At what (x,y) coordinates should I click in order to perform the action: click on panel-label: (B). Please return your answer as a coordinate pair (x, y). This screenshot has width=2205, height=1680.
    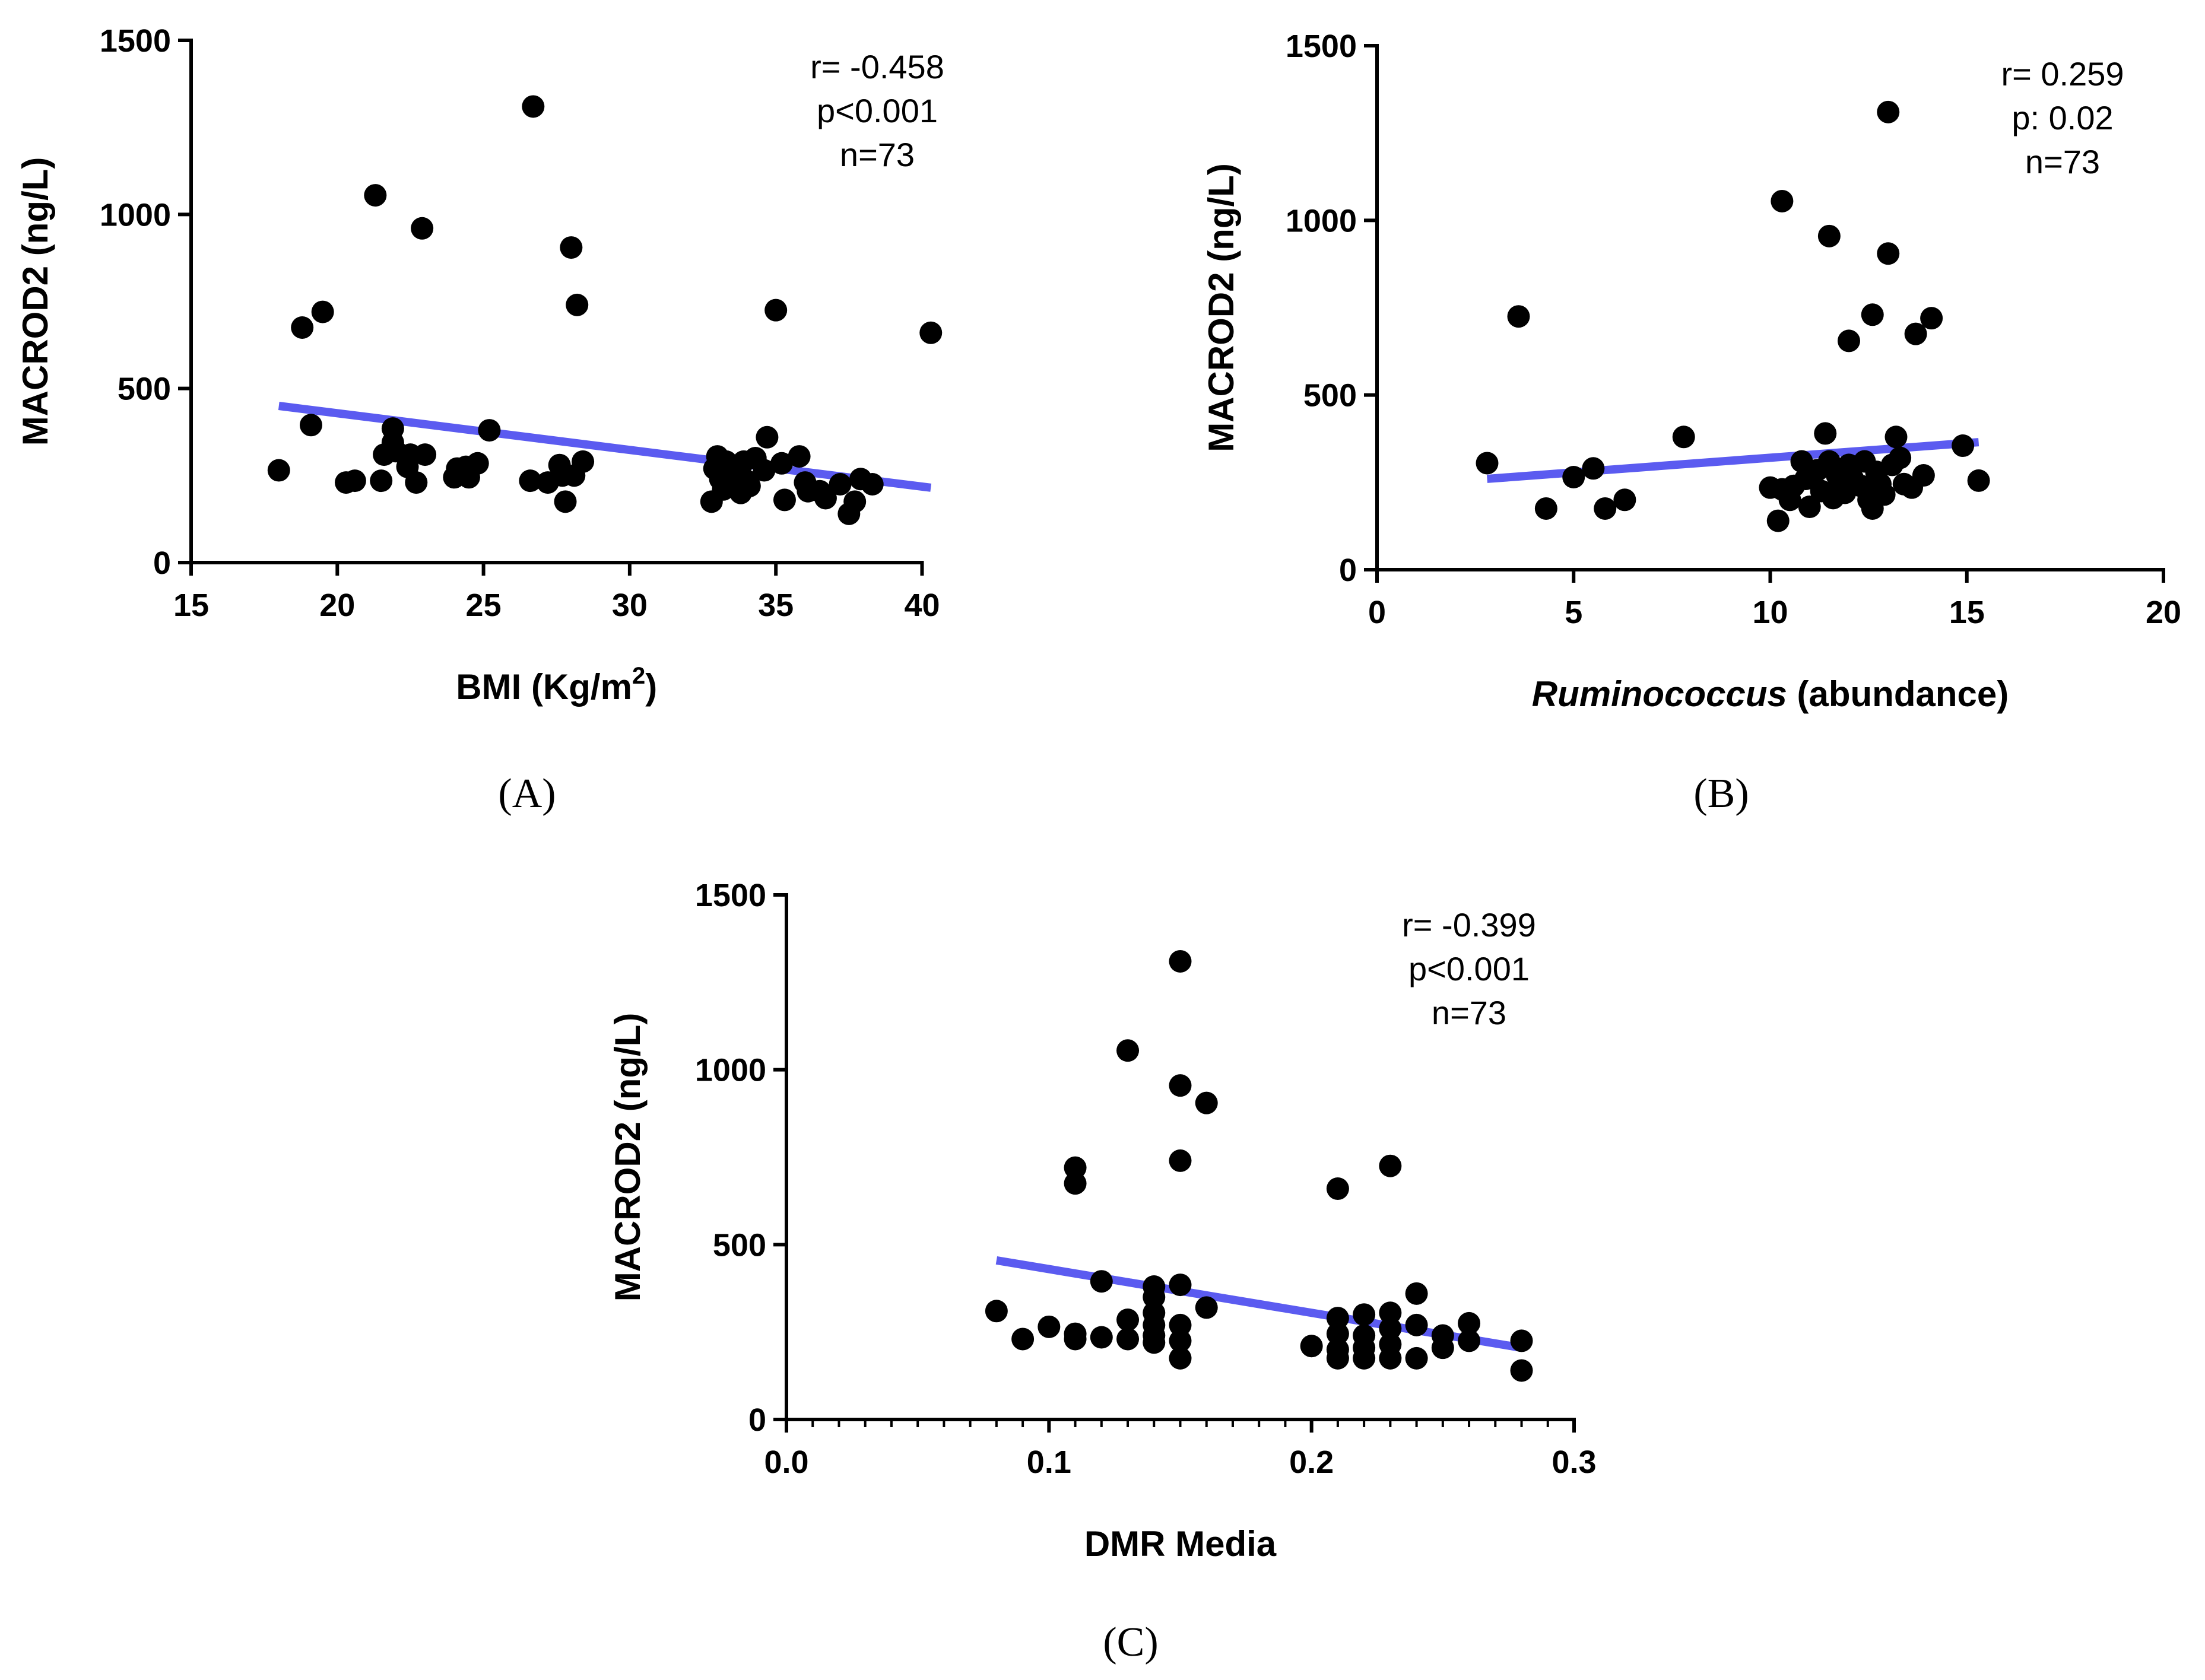
    Looking at the image, I should click on (1721, 794).